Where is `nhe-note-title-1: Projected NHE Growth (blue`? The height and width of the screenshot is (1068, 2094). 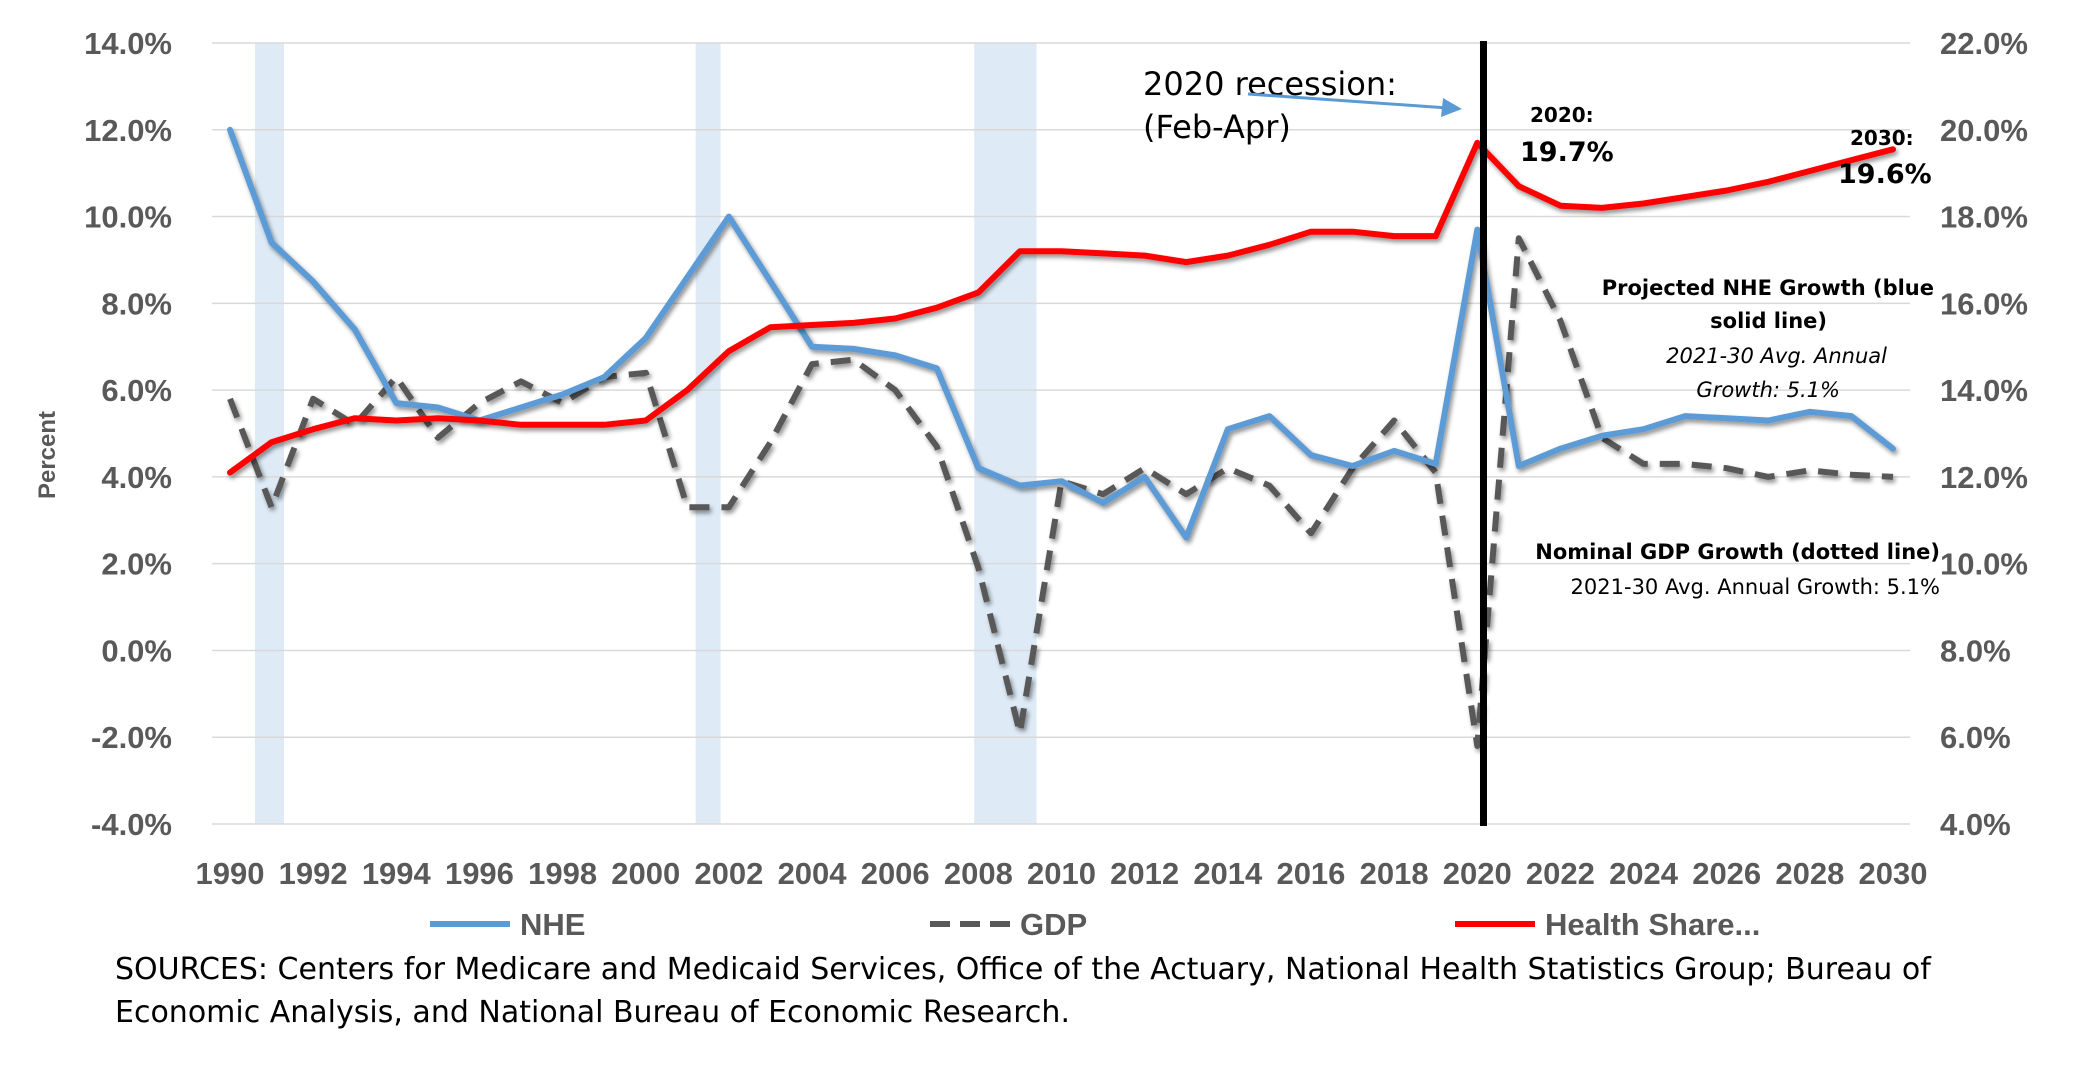 nhe-note-title-1: Projected NHE Growth (blue is located at coordinates (1768, 288).